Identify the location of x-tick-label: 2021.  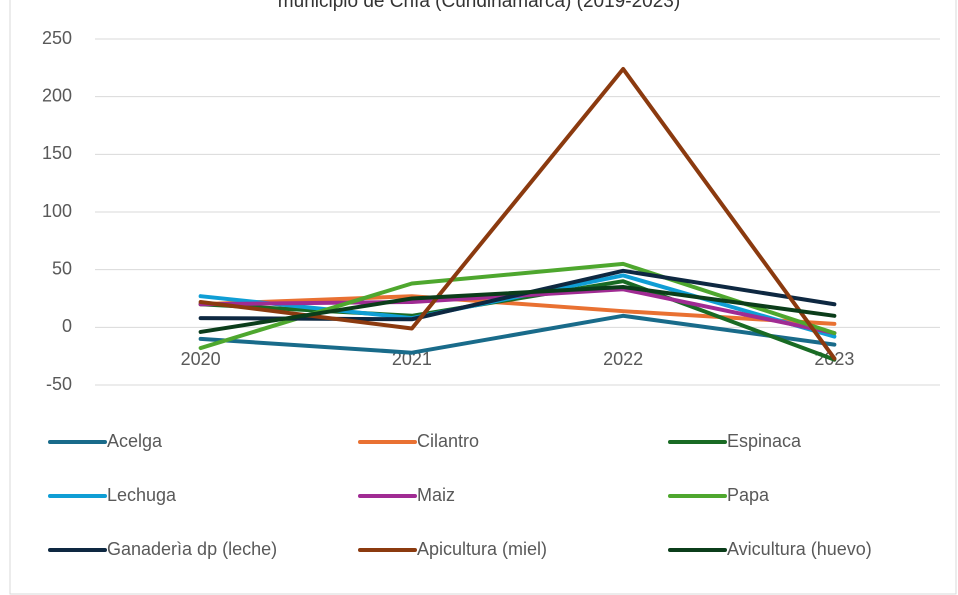
(412, 359).